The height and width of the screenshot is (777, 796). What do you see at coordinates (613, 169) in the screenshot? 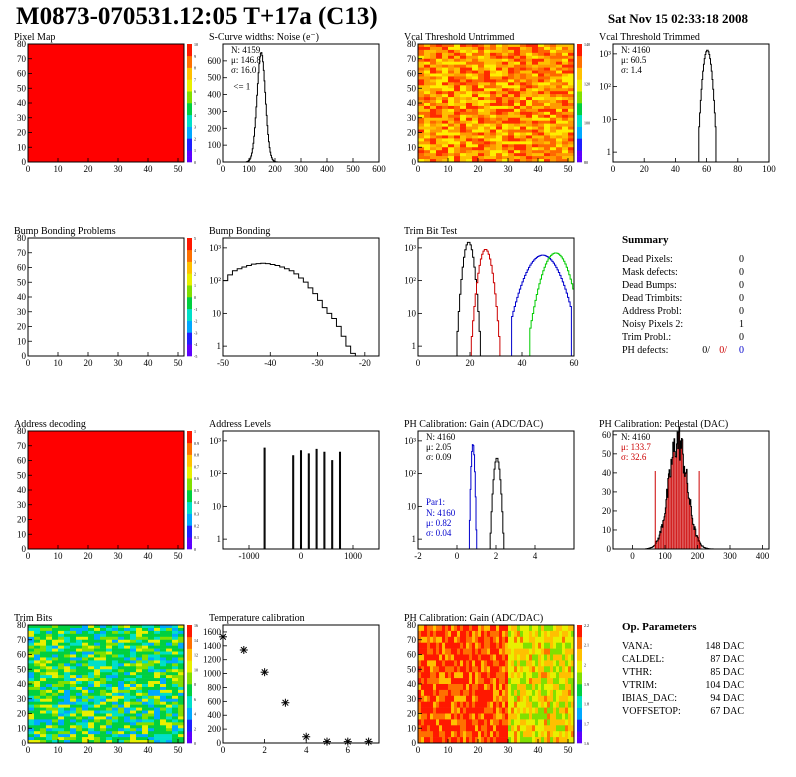
I see `x-tick-label: 0` at bounding box center [613, 169].